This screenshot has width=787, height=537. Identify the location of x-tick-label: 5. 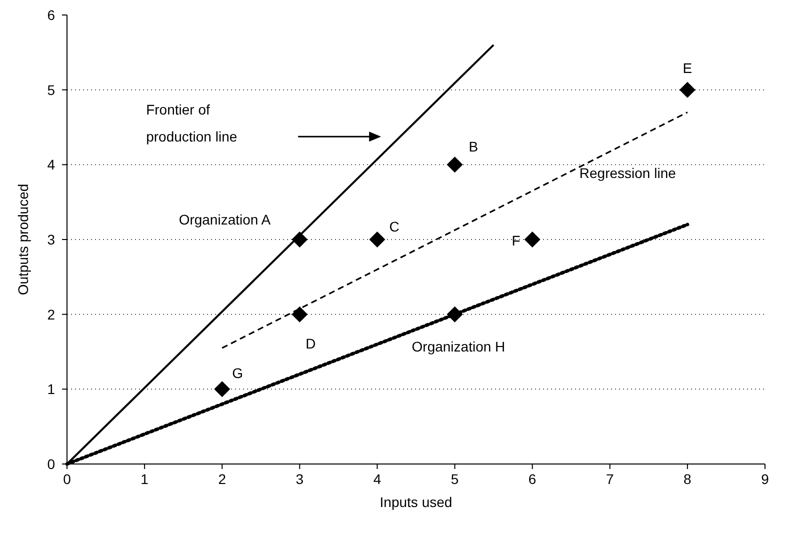
(454, 479).